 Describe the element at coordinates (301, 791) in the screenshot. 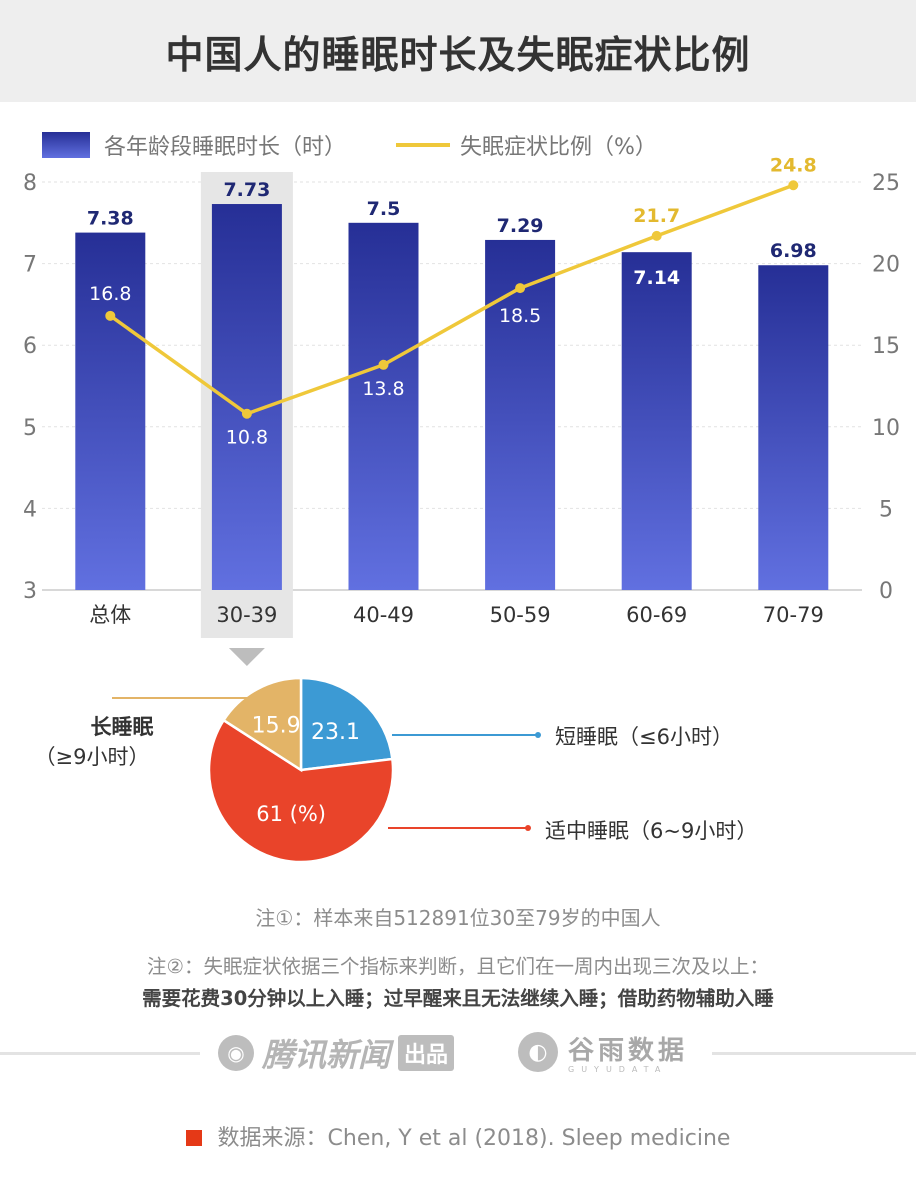

I see `pie-slice-medium` at that location.